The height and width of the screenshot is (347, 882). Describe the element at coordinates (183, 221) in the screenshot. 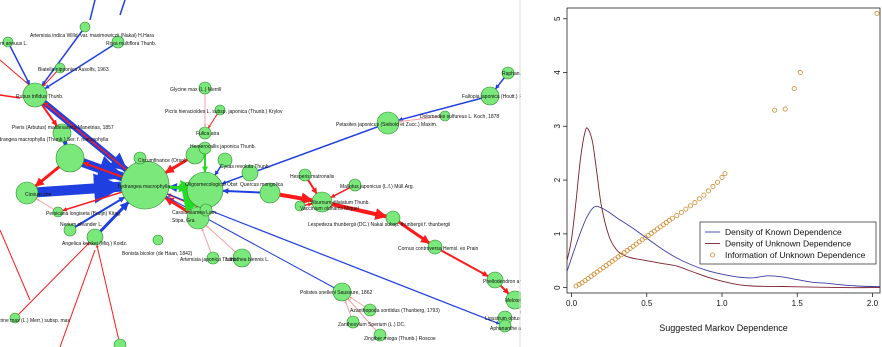

I see `node-label: Stipa, Gra` at that location.